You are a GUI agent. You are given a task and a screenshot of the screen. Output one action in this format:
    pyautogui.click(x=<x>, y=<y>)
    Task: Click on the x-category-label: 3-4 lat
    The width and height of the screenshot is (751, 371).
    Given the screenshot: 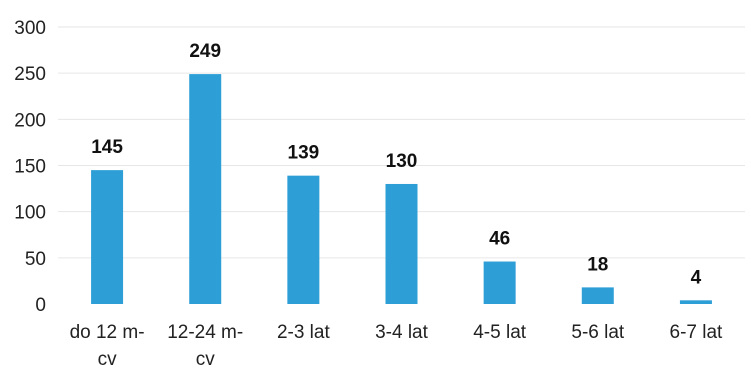 What is the action you would take?
    pyautogui.click(x=402, y=332)
    